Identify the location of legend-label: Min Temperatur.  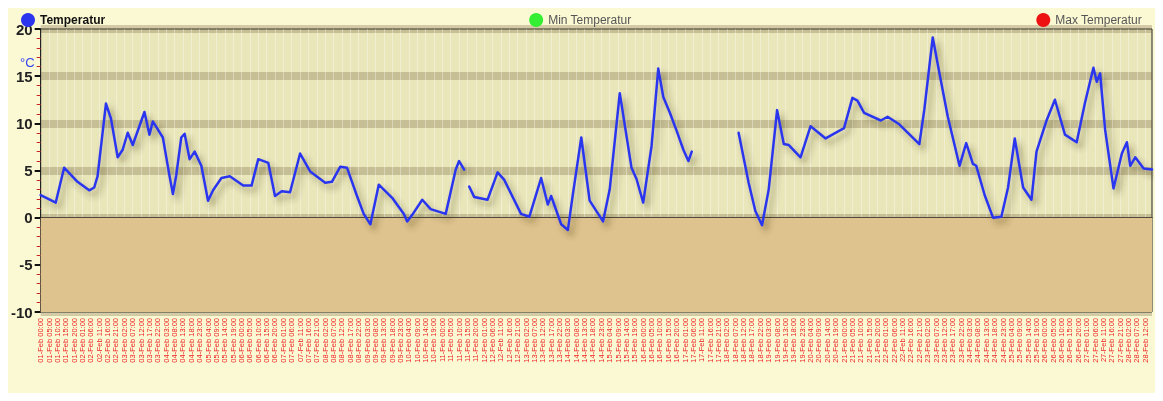
(590, 20).